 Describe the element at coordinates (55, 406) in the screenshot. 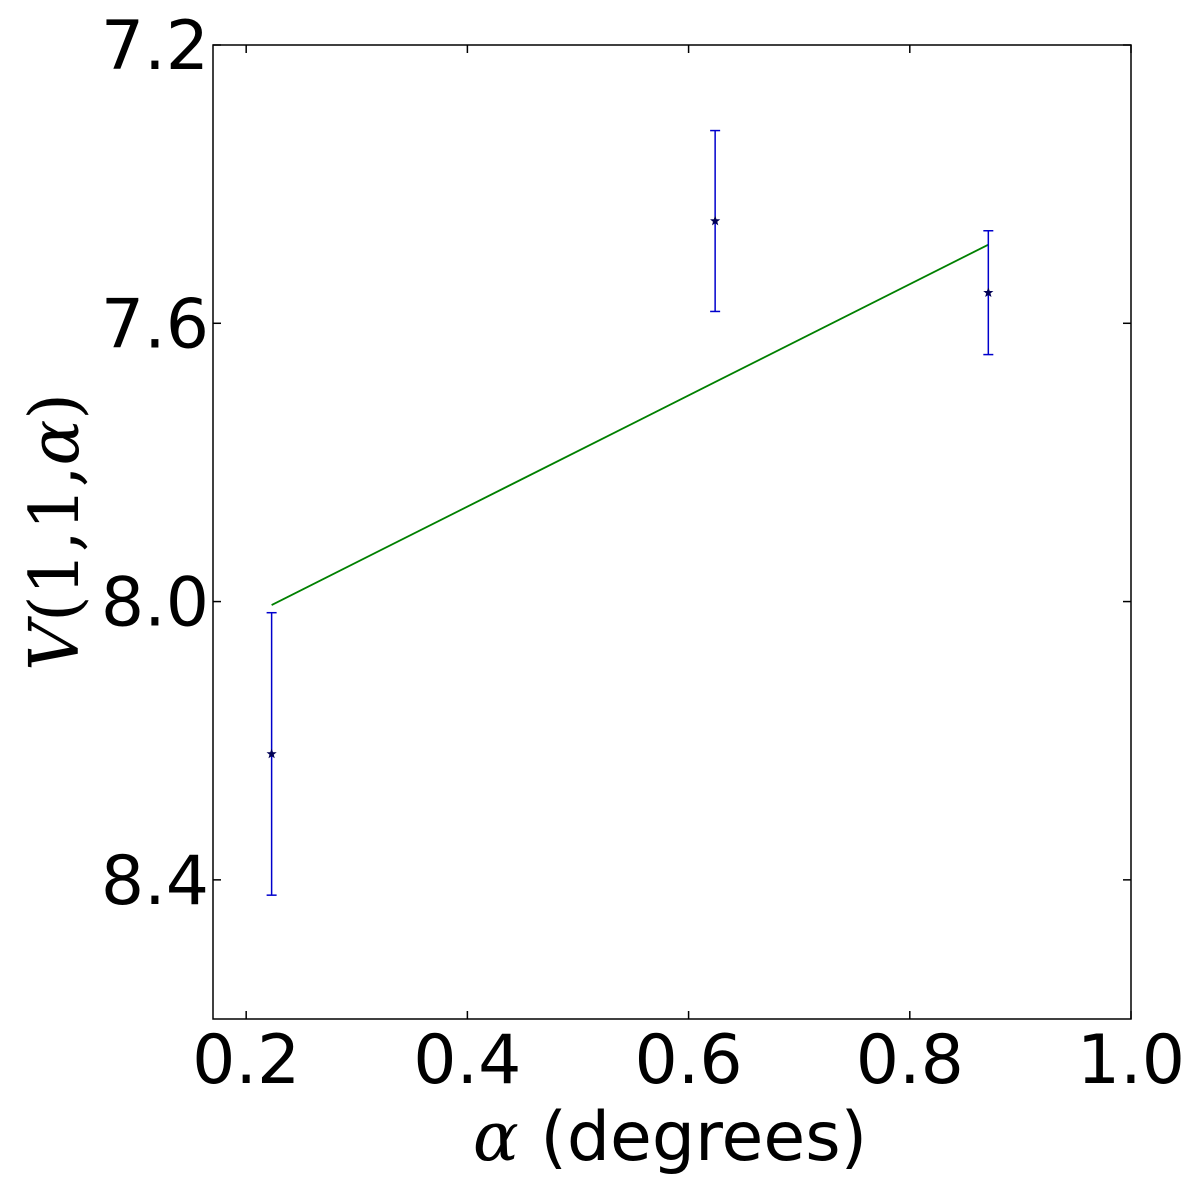

I see `y-axis-label-close: )` at that location.